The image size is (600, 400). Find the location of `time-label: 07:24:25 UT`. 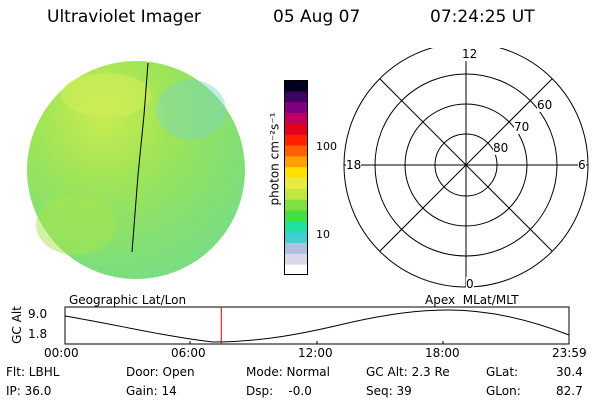

time-label: 07:24:25 UT is located at coordinates (482, 17).